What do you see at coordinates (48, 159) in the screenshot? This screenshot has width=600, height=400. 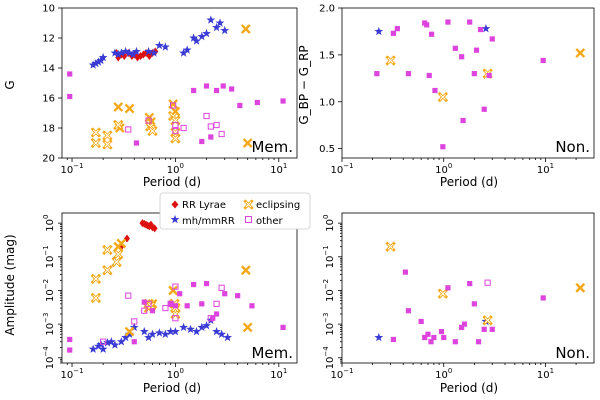 I see `y-tick-label: 20` at bounding box center [48, 159].